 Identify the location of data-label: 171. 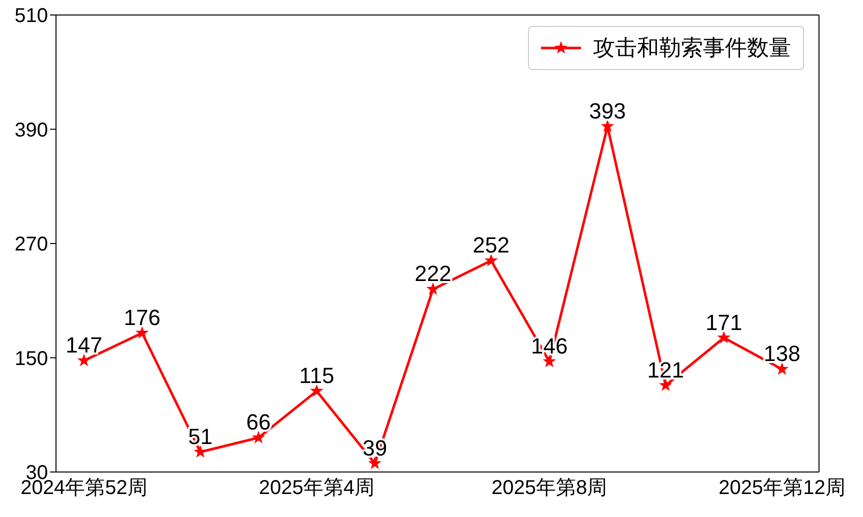
(723, 322).